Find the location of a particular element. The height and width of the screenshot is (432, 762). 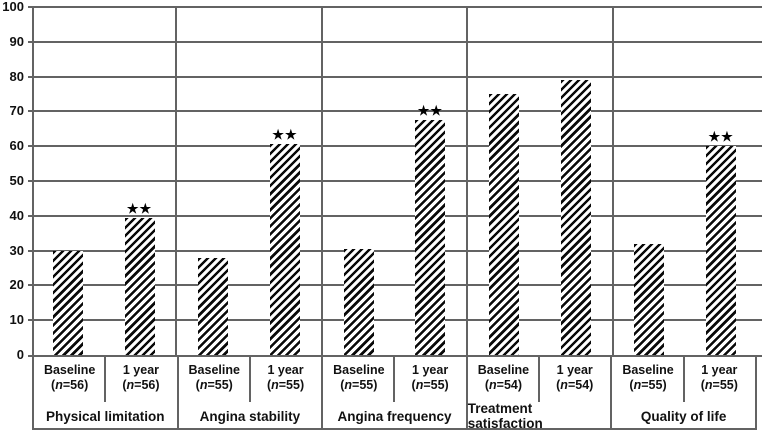

category-label: Baseline (n=56) is located at coordinates (69, 380).